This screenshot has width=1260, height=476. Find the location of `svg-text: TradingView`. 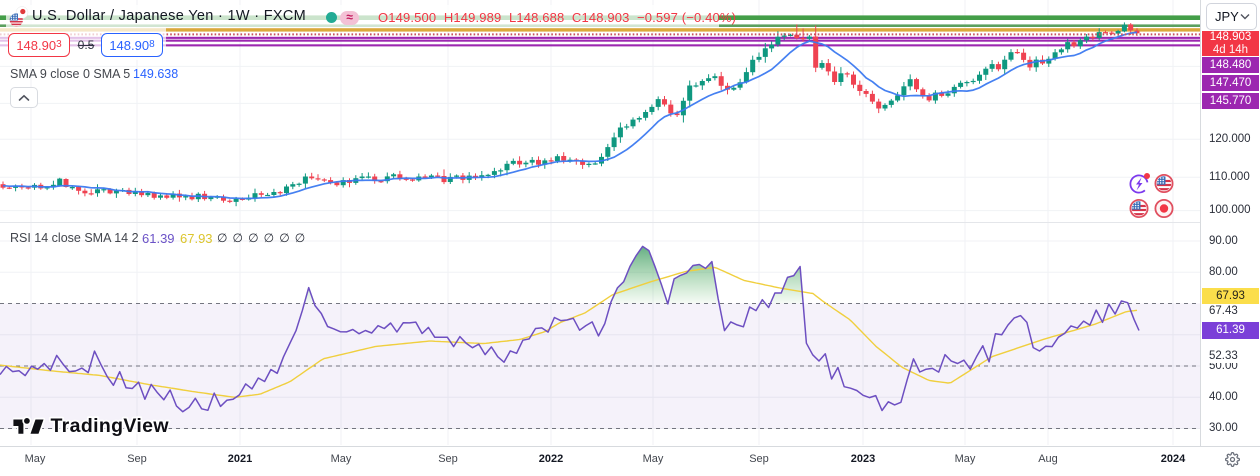

svg-text: TradingView is located at coordinates (109, 426).